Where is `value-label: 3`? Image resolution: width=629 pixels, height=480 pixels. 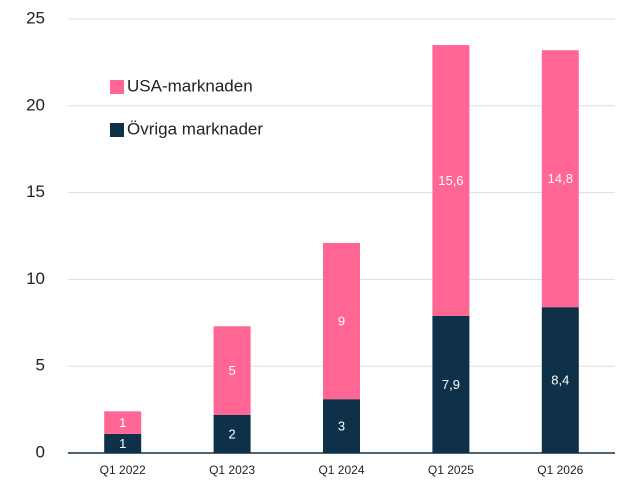 value-label: 3 is located at coordinates (341, 426).